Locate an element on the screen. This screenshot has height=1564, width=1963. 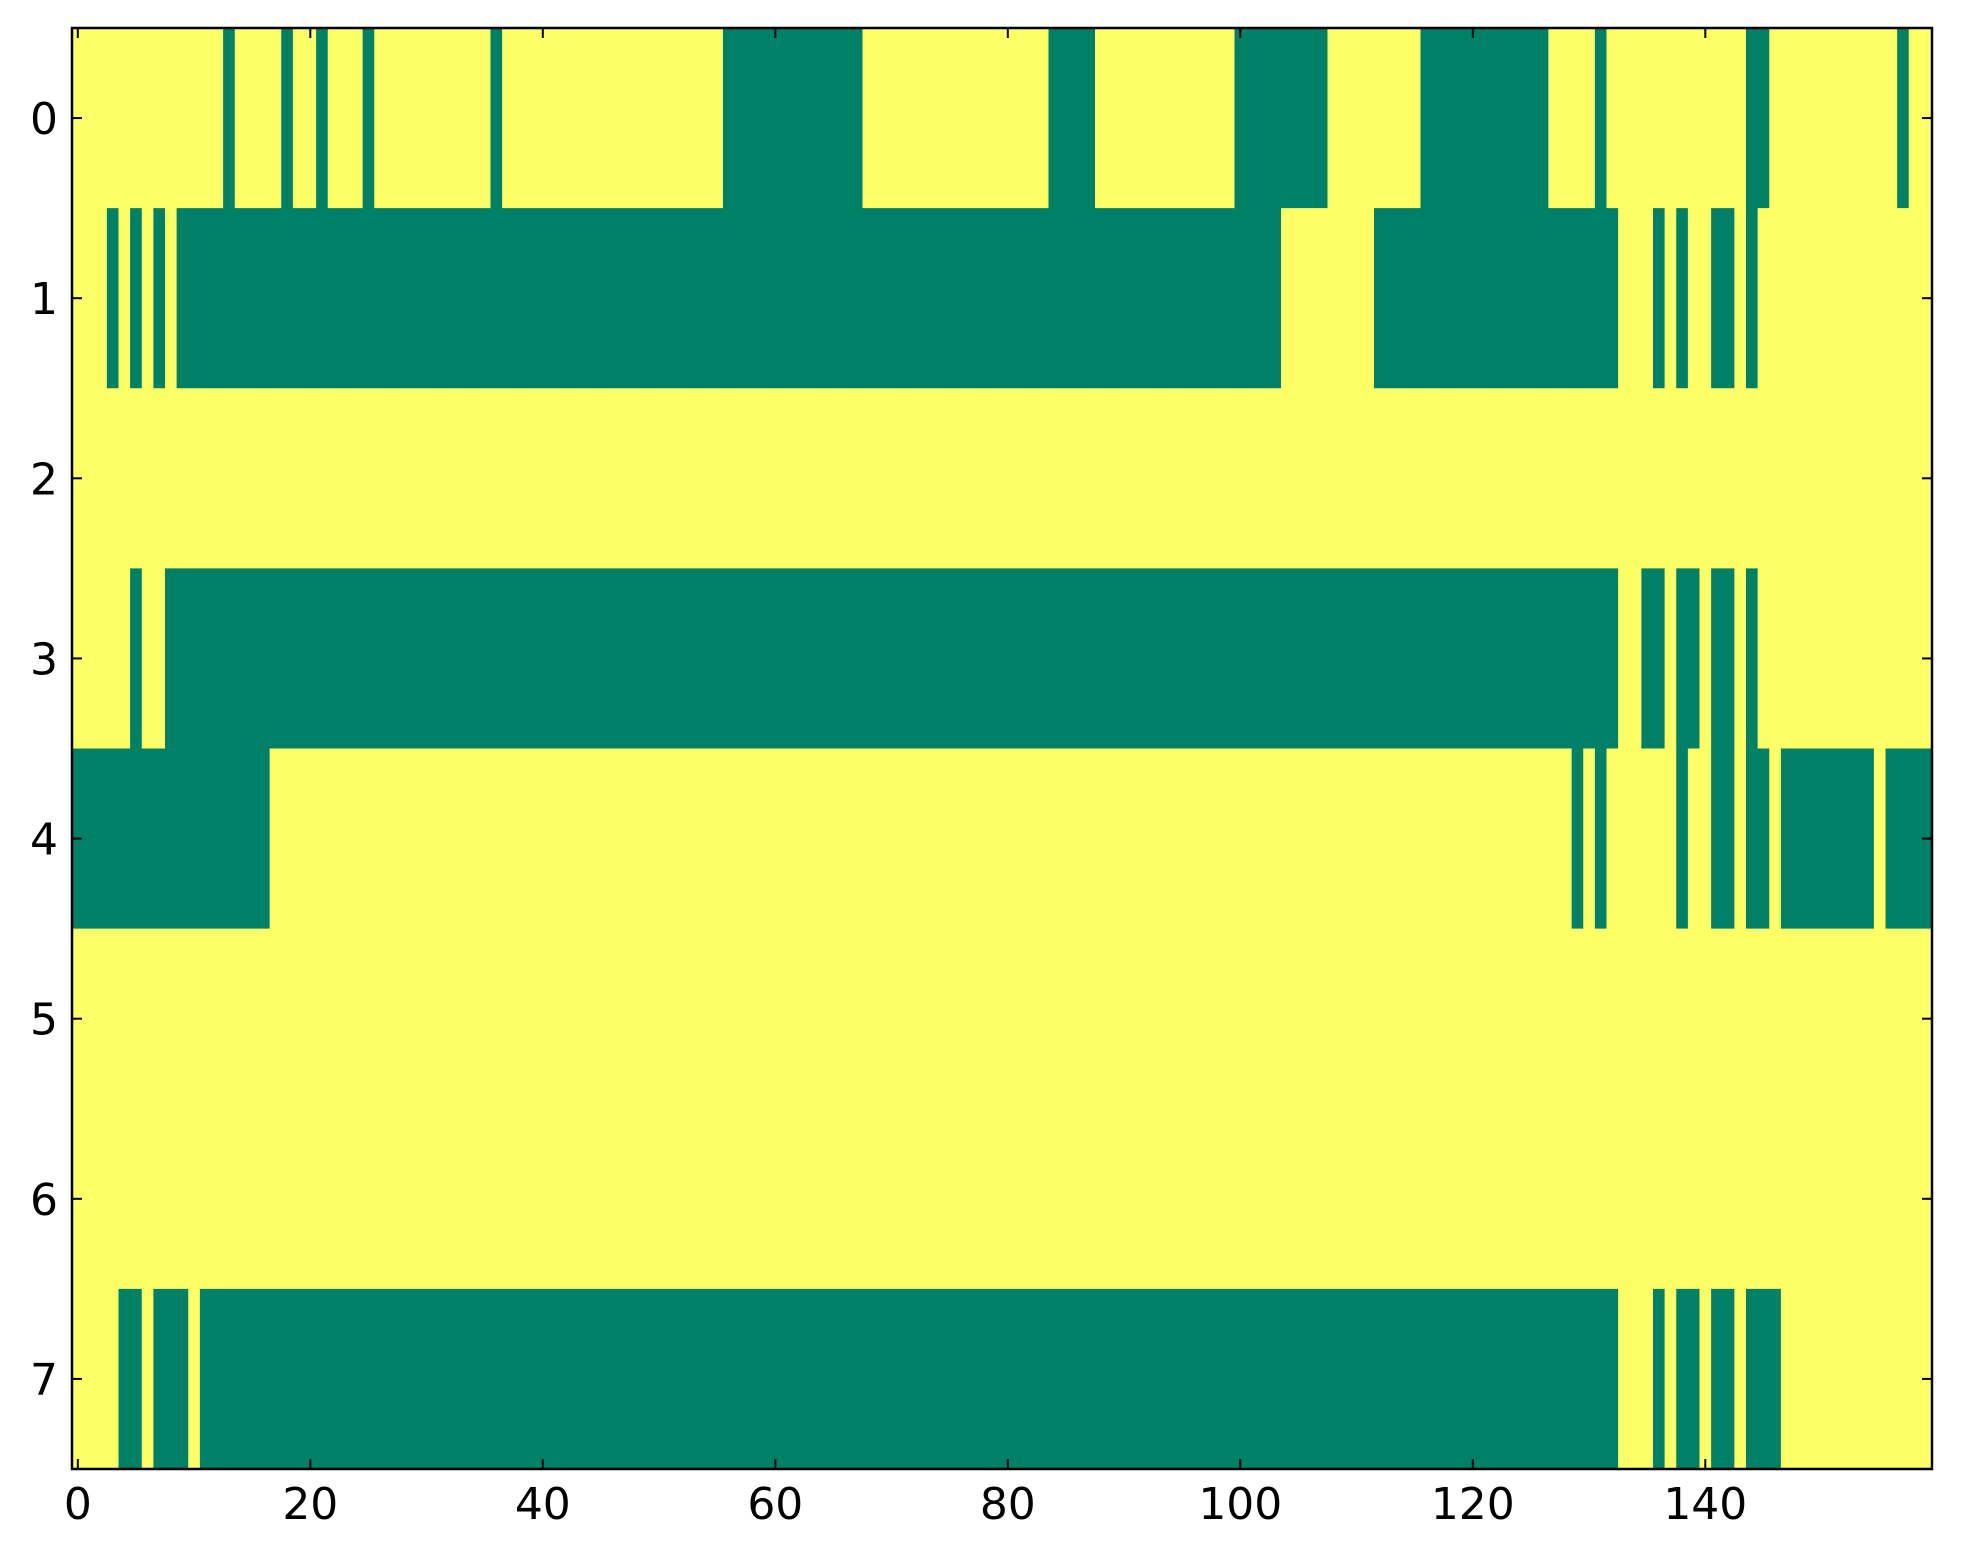
y-tick-label: 2 is located at coordinates (44, 479).